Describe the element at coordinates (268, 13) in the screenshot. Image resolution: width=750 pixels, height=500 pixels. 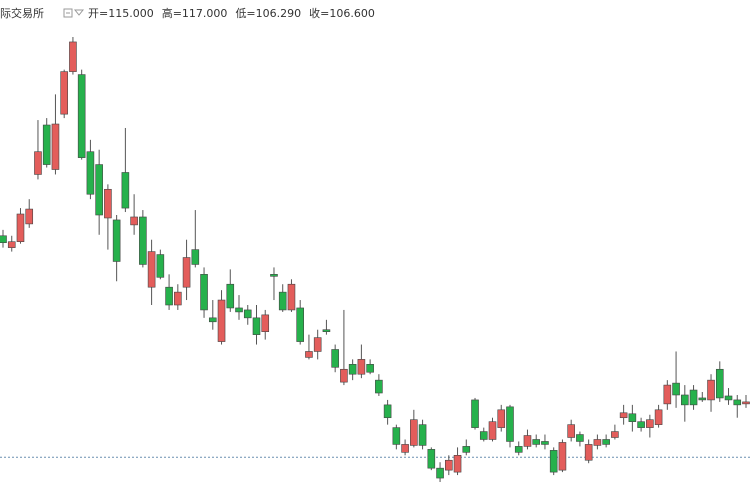
I see `ohlc-label: 低=106.290` at that location.